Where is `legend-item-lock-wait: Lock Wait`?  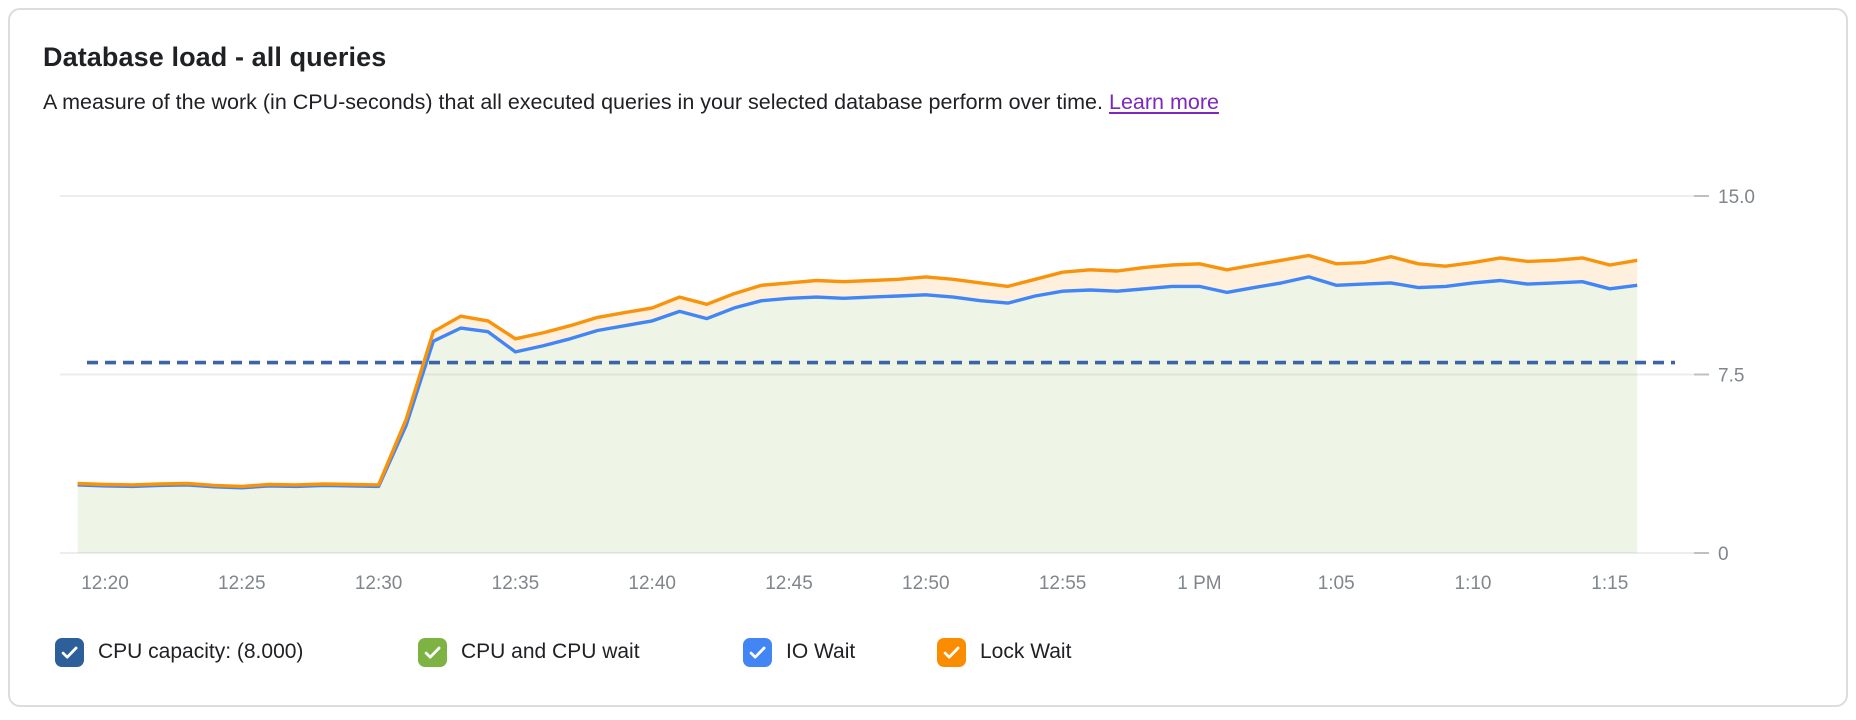
legend-item-lock-wait: Lock Wait is located at coordinates (1004, 652).